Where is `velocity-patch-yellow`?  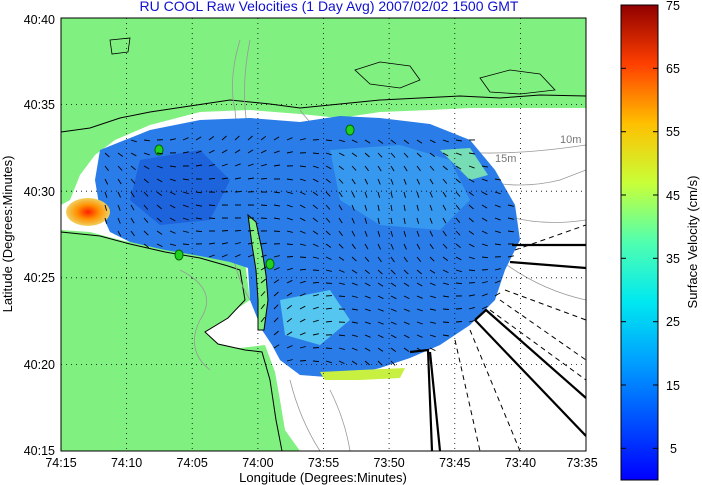
velocity-patch-yellow is located at coordinates (362, 374).